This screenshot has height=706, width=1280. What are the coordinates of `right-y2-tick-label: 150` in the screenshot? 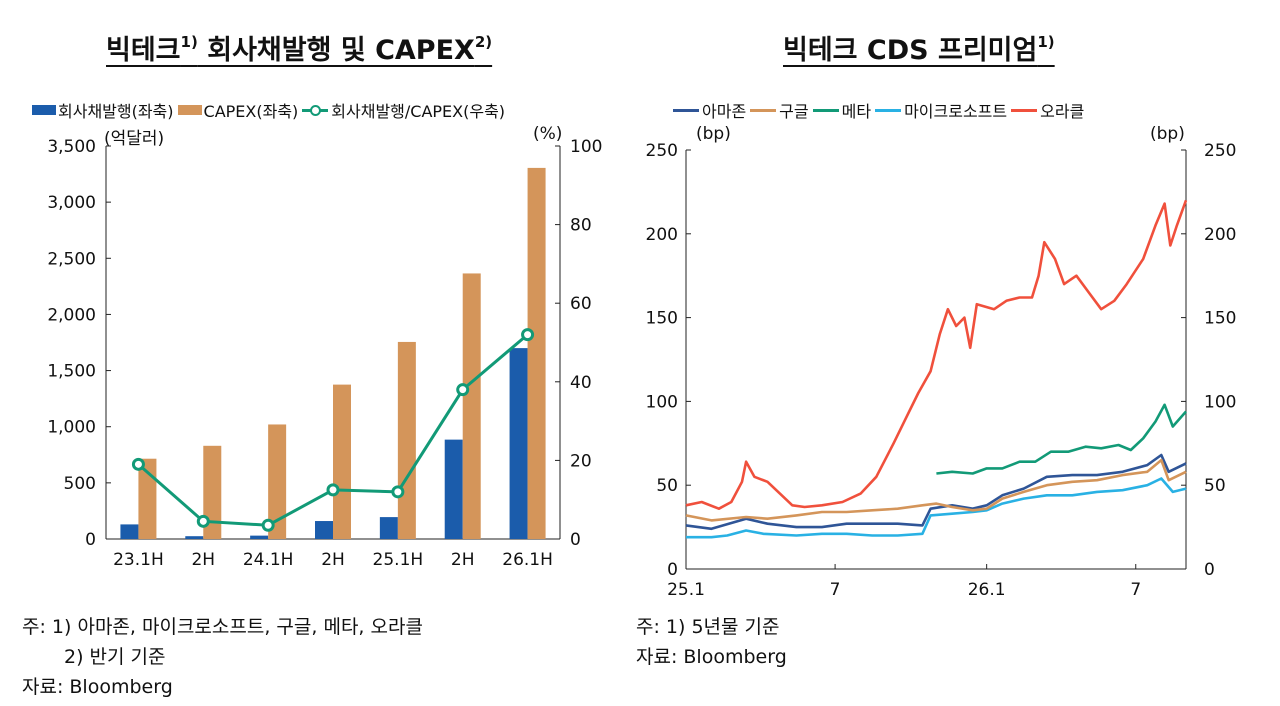 It's located at (1220, 319).